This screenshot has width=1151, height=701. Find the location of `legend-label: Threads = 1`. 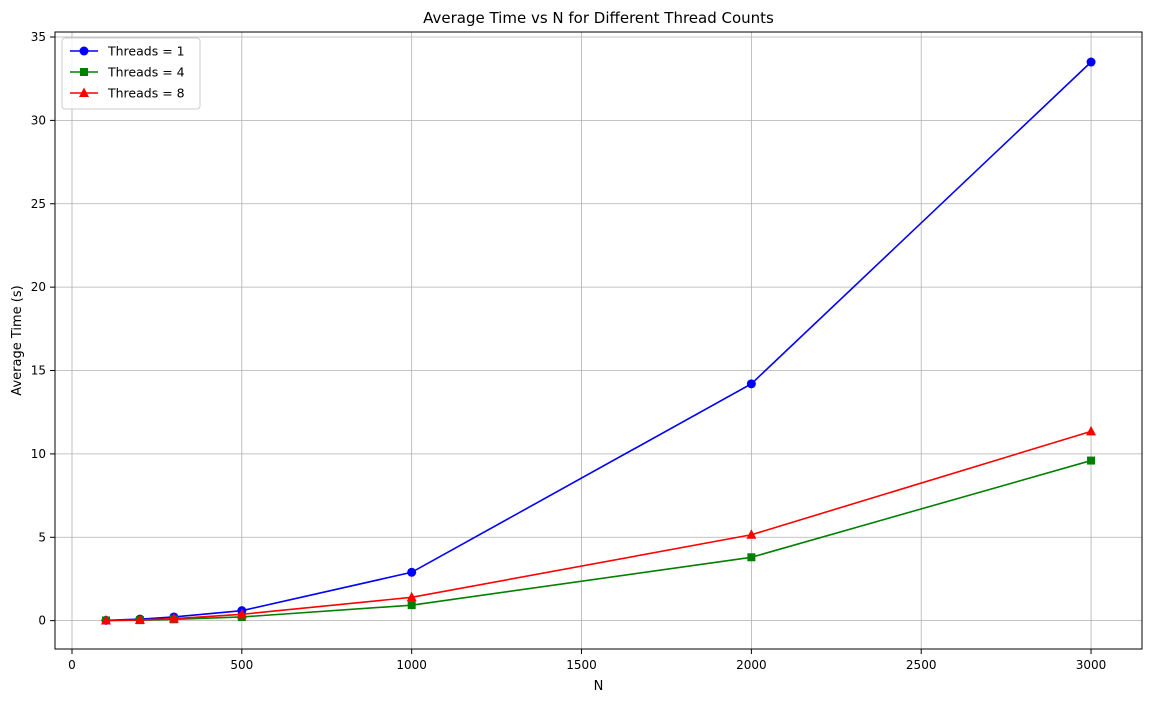

legend-label: Threads = 1 is located at coordinates (146, 51).